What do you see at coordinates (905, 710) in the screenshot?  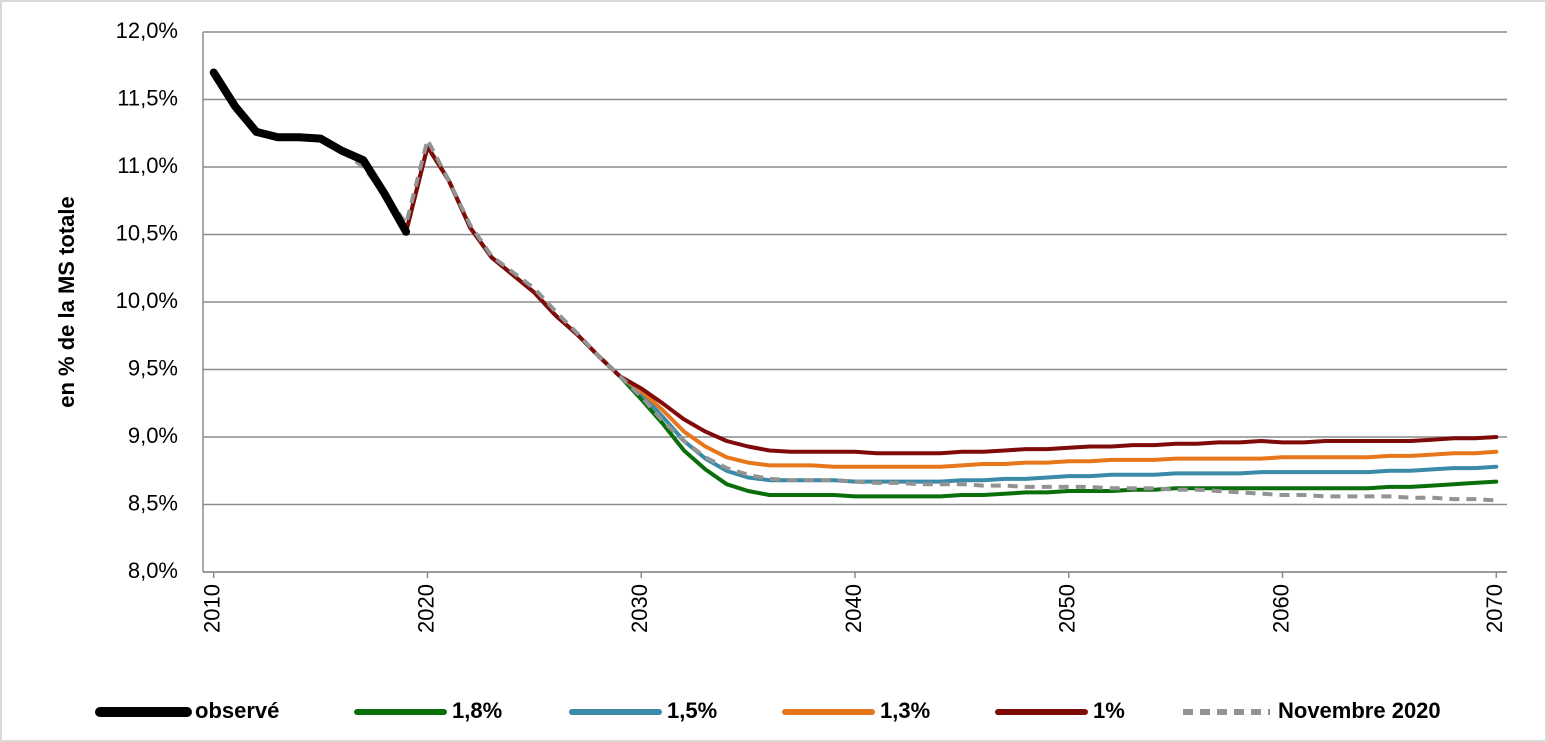 I see `legend-label: 1,3%` at bounding box center [905, 710].